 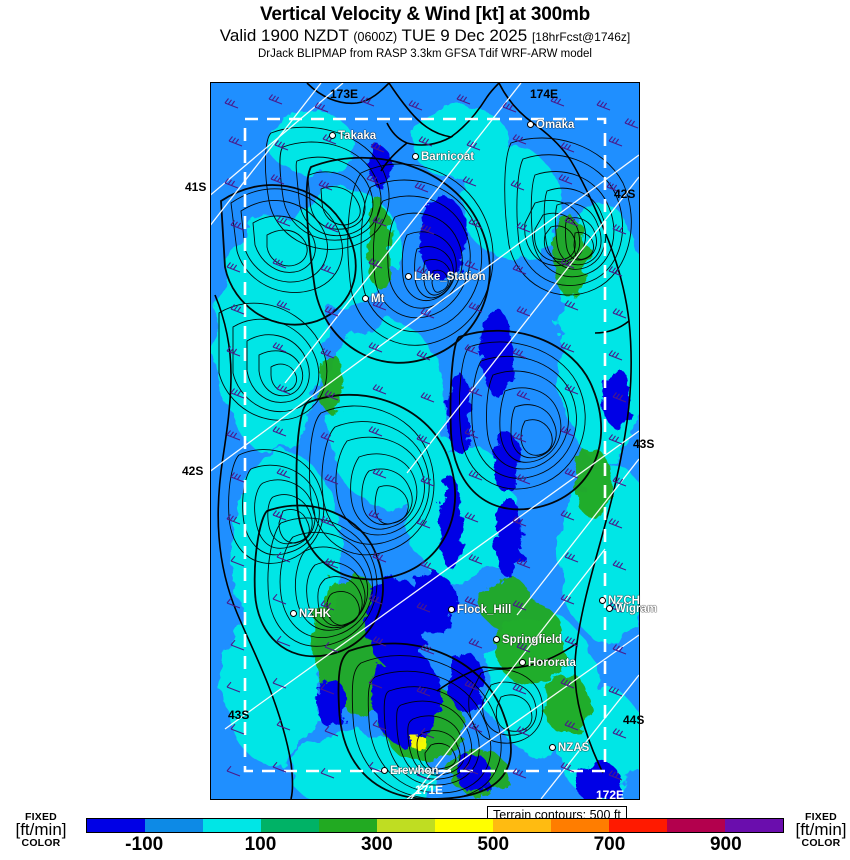 I want to click on colorbar-tick-100: 100, so click(x=260, y=844).